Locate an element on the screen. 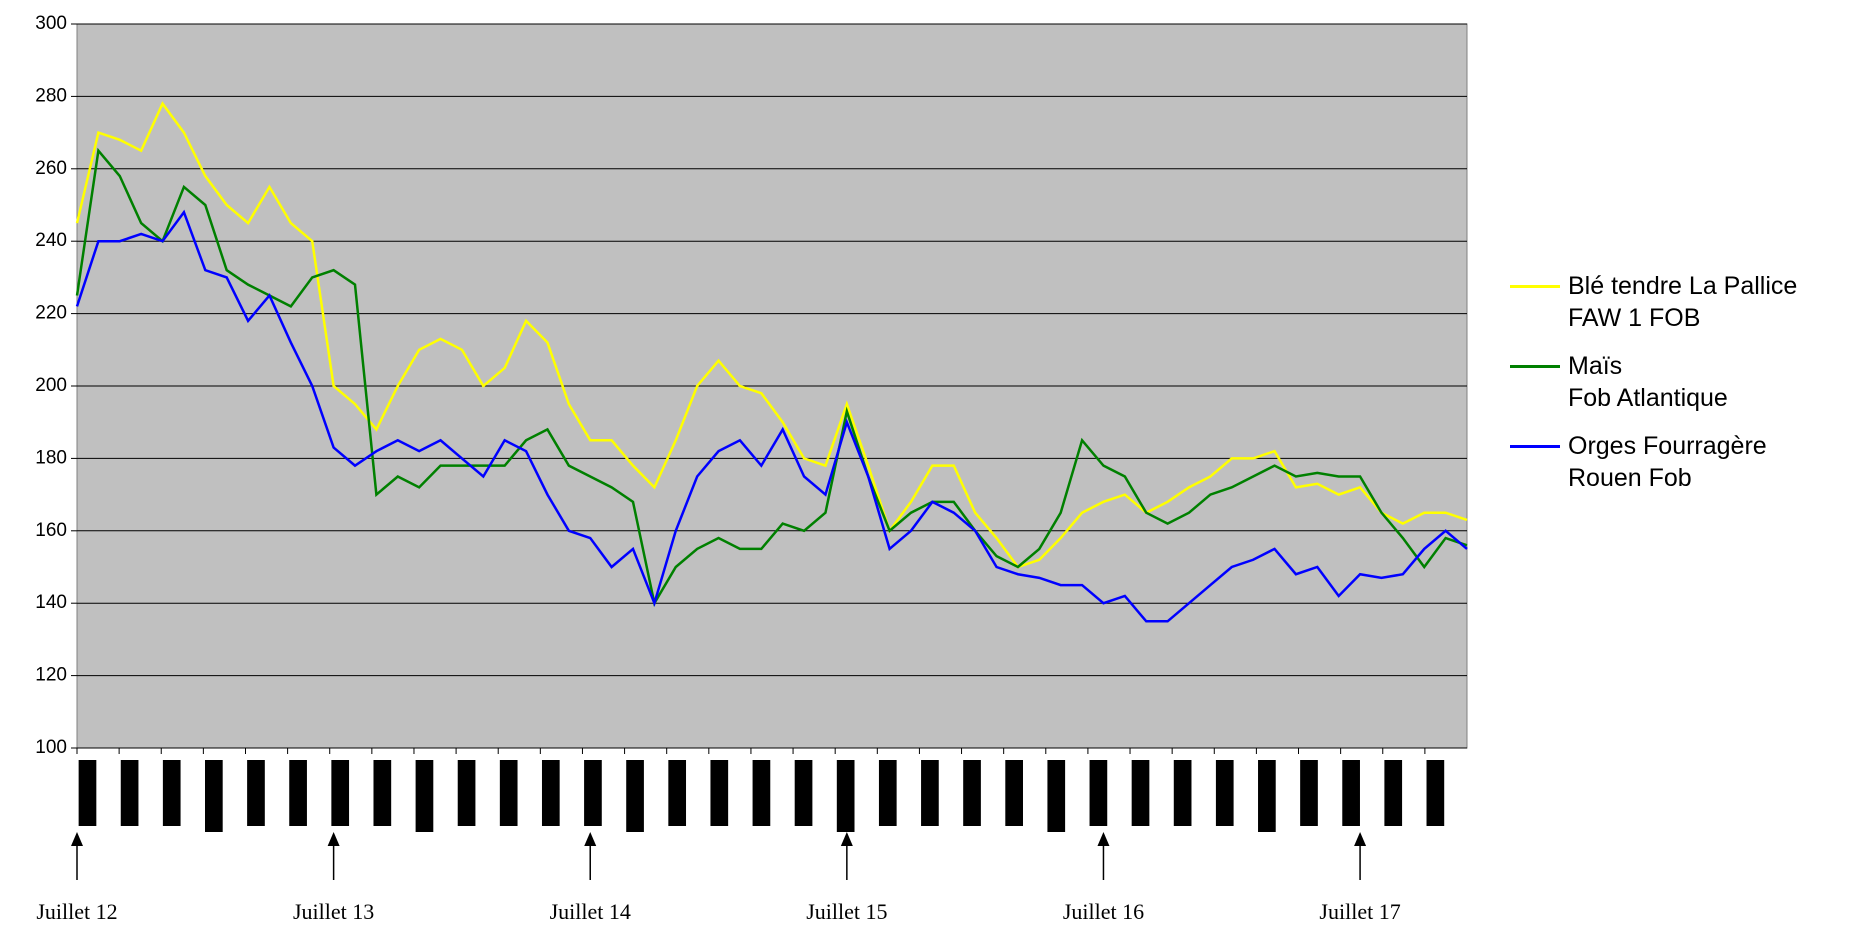  y-tick-label: 220 is located at coordinates (51, 313).